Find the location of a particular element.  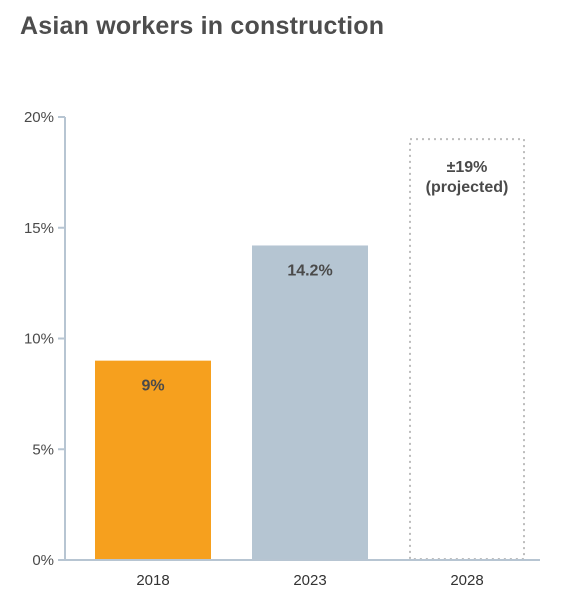

y-tick-label: 20% is located at coordinates (39, 117).